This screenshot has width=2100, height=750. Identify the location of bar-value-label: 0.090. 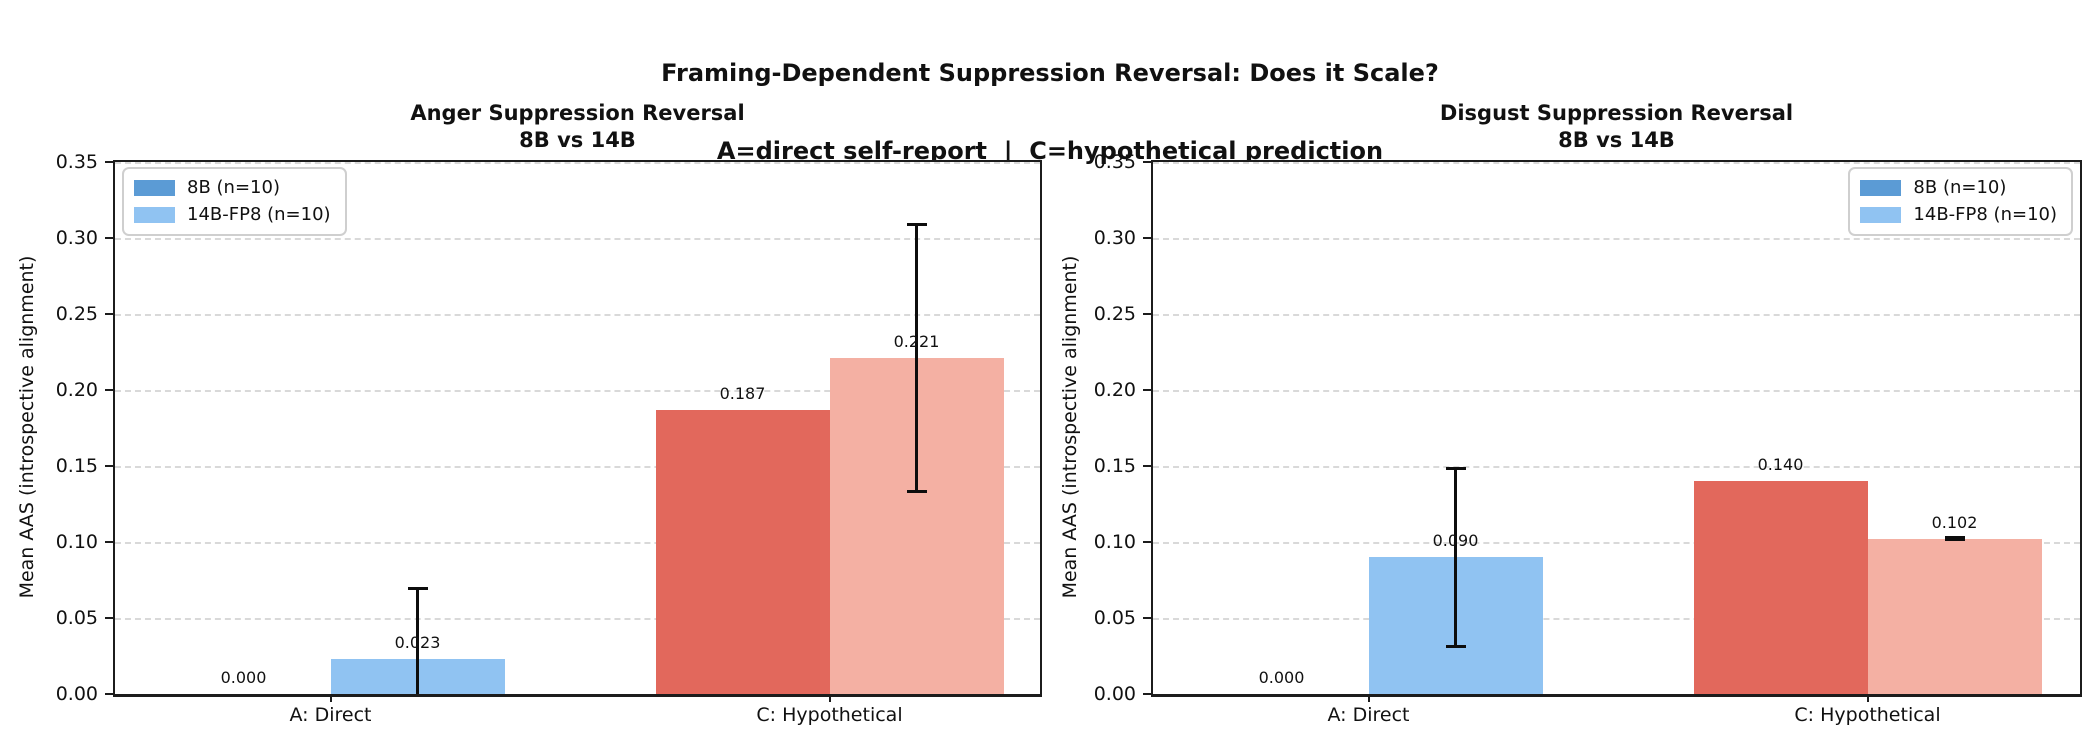
(1455, 541).